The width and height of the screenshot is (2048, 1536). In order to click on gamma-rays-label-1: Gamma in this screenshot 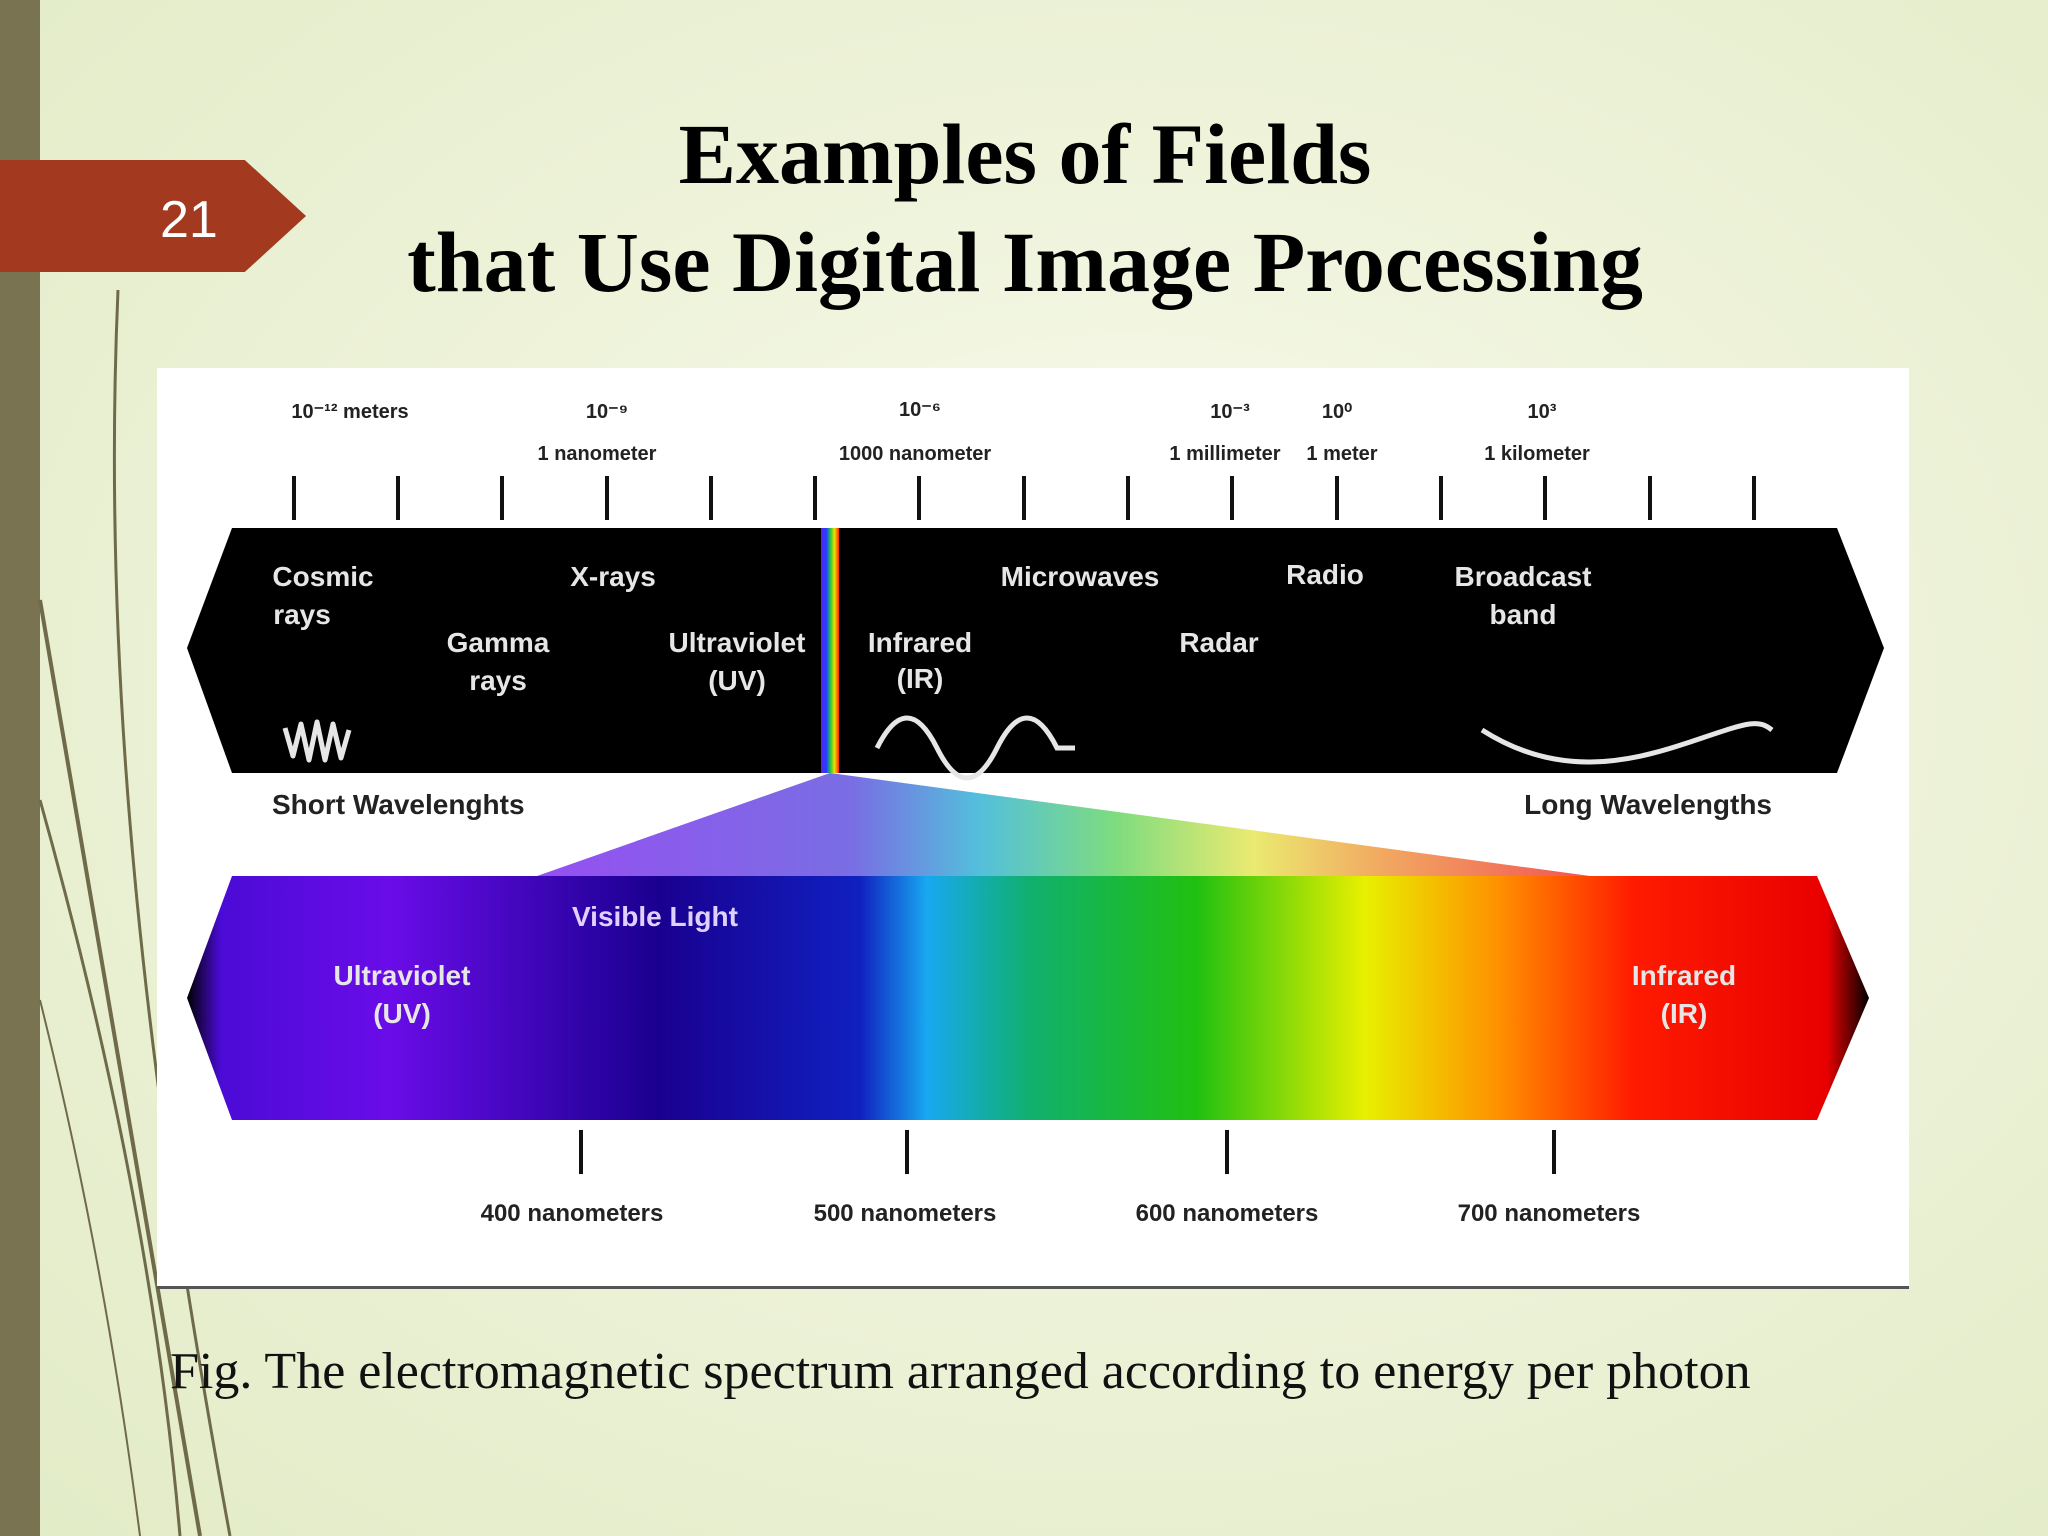, I will do `click(498, 642)`.